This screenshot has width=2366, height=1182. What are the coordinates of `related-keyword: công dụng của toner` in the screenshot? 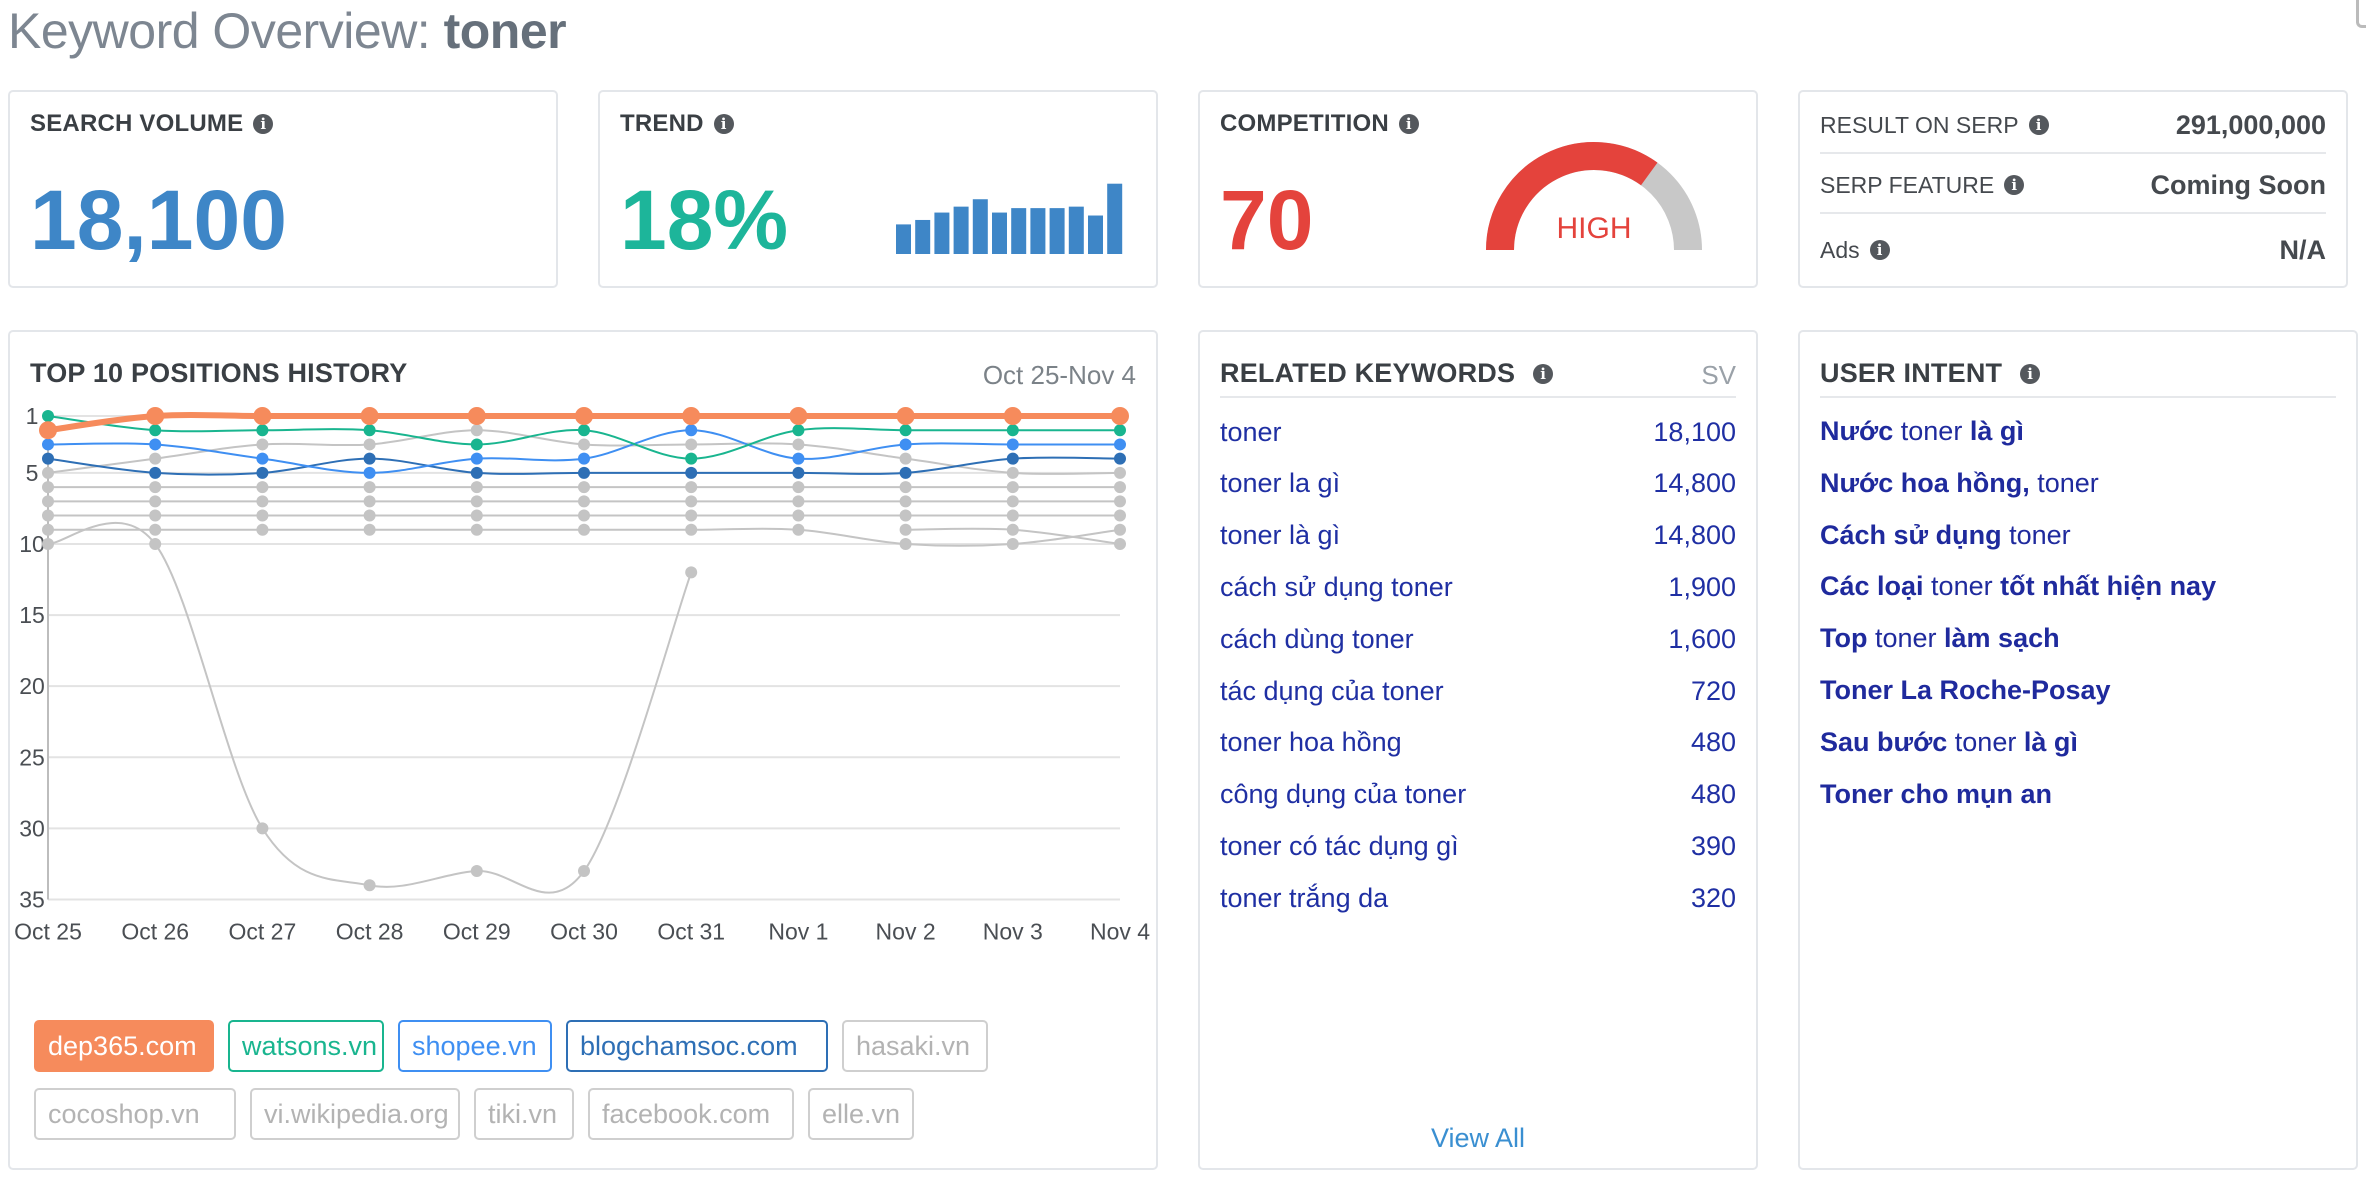 It's located at (1343, 794).